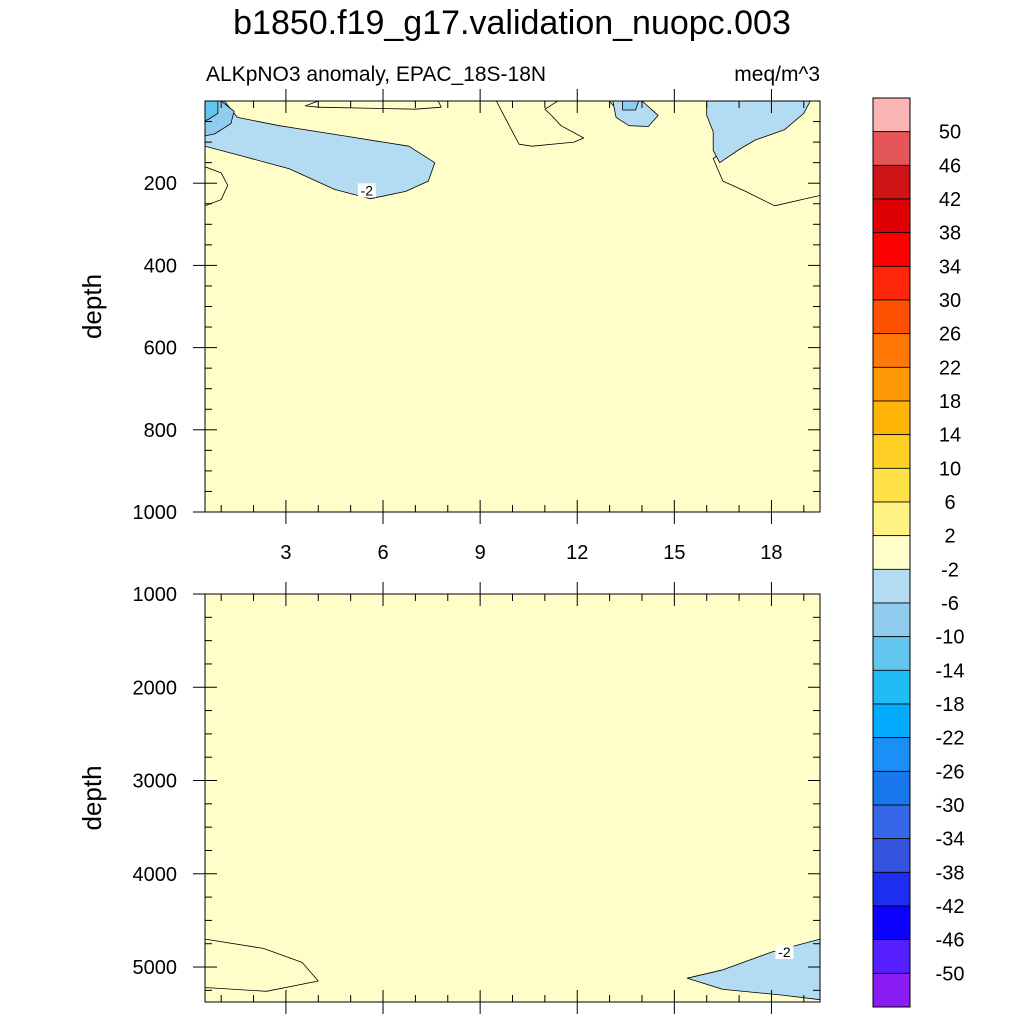 The height and width of the screenshot is (1024, 1024). What do you see at coordinates (950, 469) in the screenshot?
I see `colorbar-level-label: 10` at bounding box center [950, 469].